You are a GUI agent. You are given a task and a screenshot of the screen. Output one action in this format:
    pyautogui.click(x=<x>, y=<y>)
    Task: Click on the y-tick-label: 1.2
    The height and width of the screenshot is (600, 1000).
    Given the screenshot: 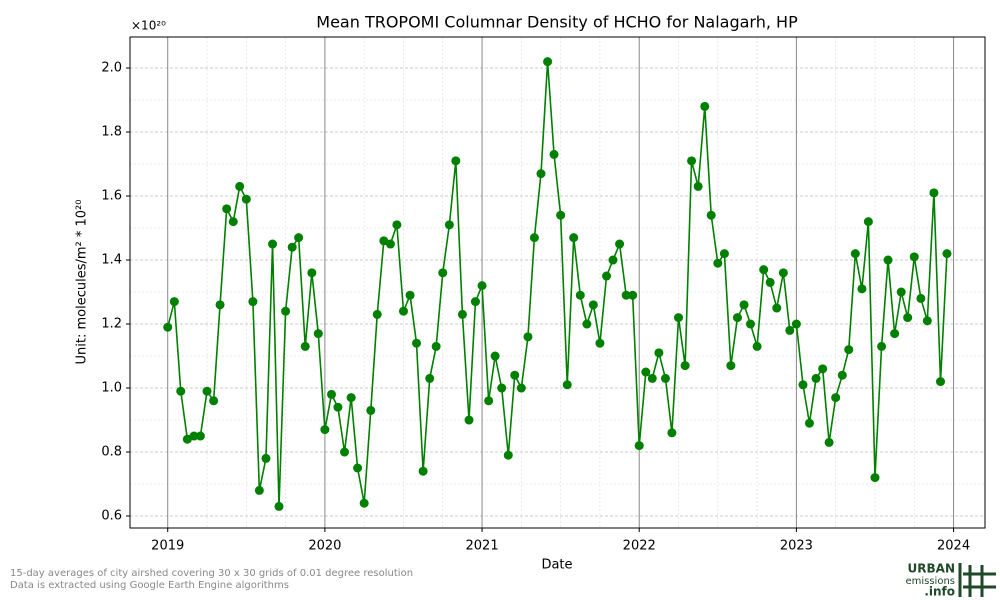 What is the action you would take?
    pyautogui.click(x=111, y=324)
    